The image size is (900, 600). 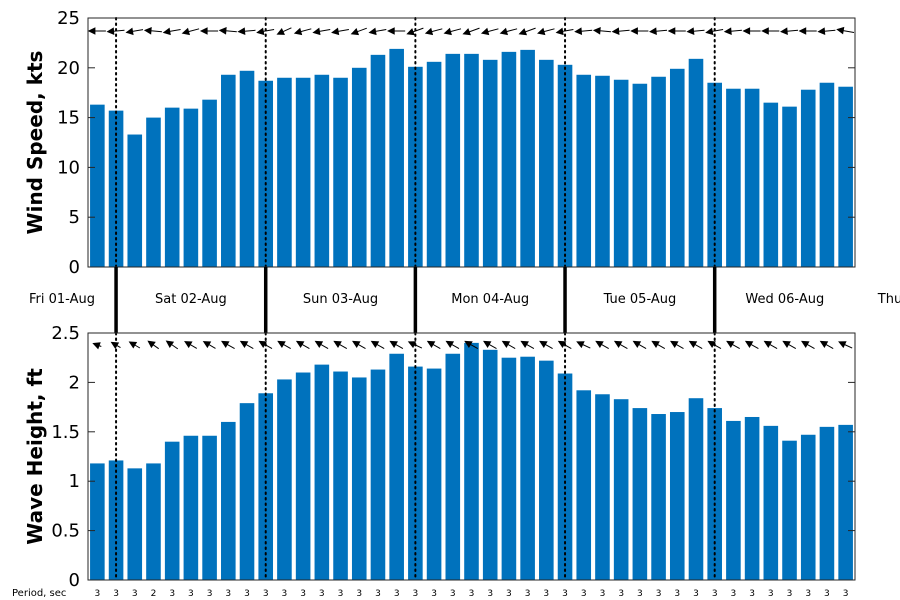 I want to click on wind-ytick-label: 0, so click(x=74, y=267).